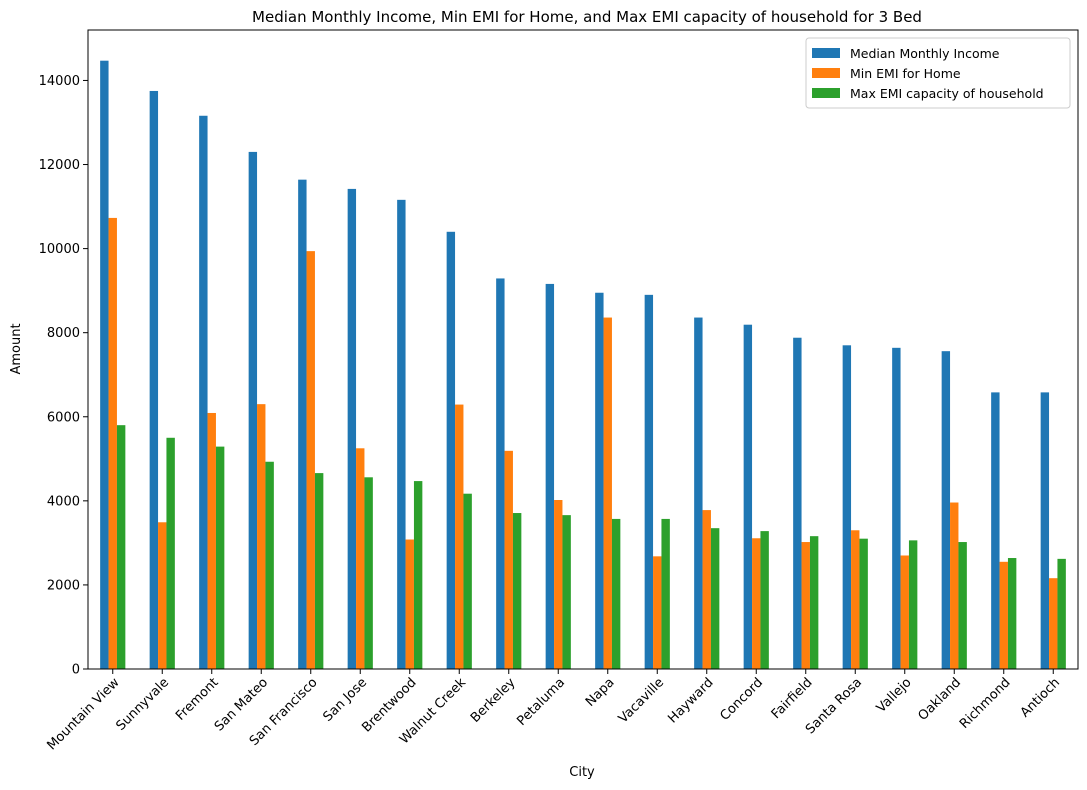  I want to click on x-tick-label: Concord, so click(741, 699).